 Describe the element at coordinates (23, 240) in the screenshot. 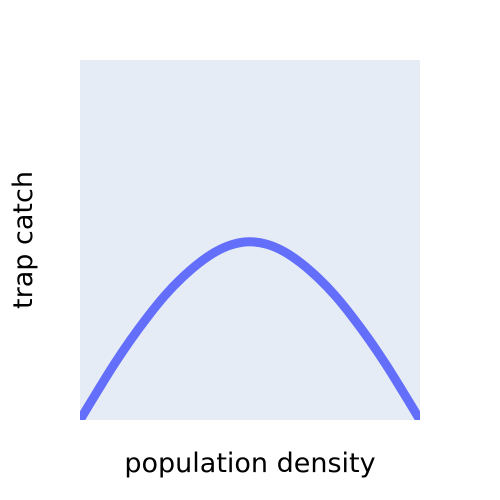

I see `y-axis-title: trap catch` at that location.